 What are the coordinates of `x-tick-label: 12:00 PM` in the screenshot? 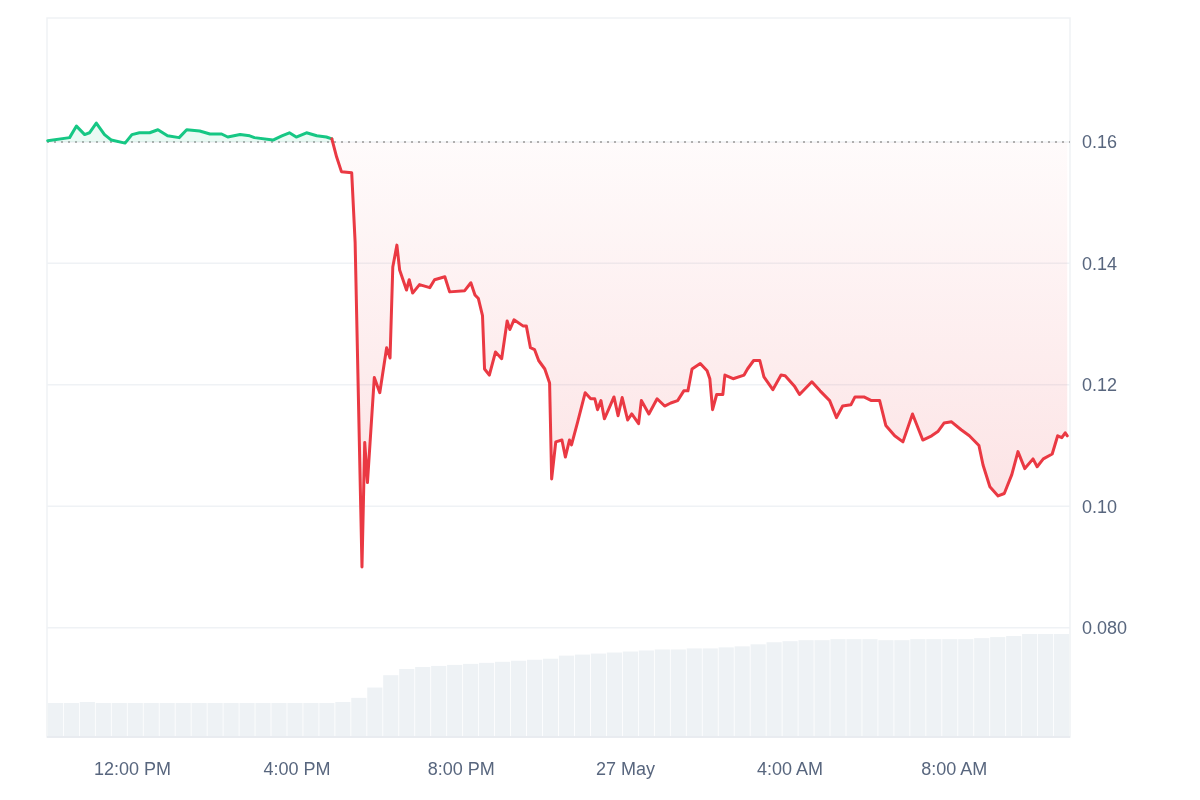 It's located at (133, 769).